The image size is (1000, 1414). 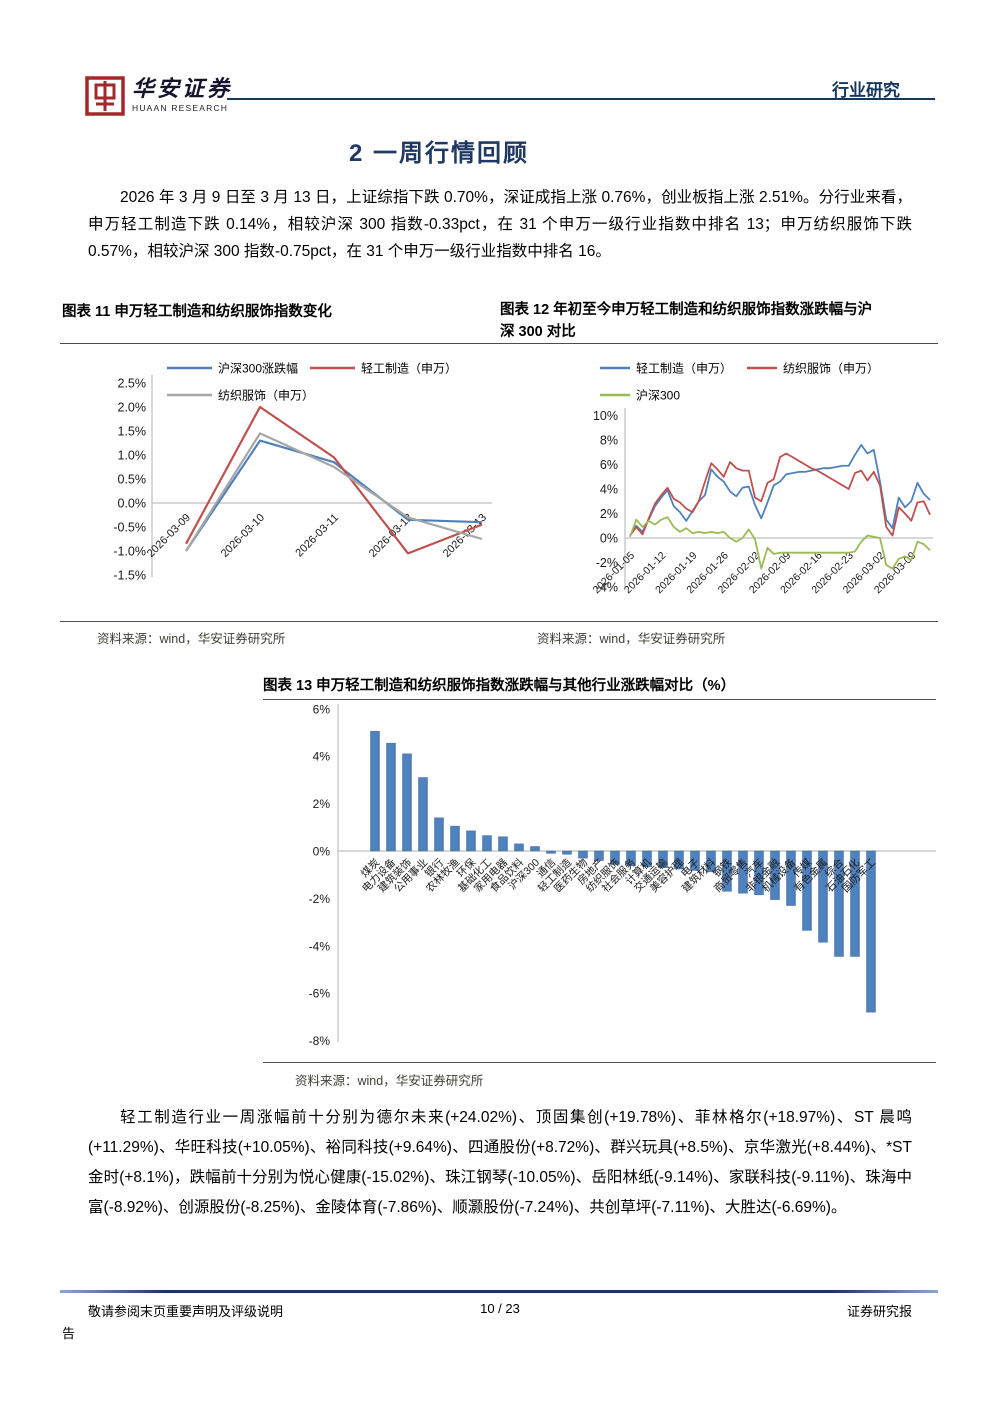 I want to click on y-tick-label: 0.0%, so click(x=132, y=504).